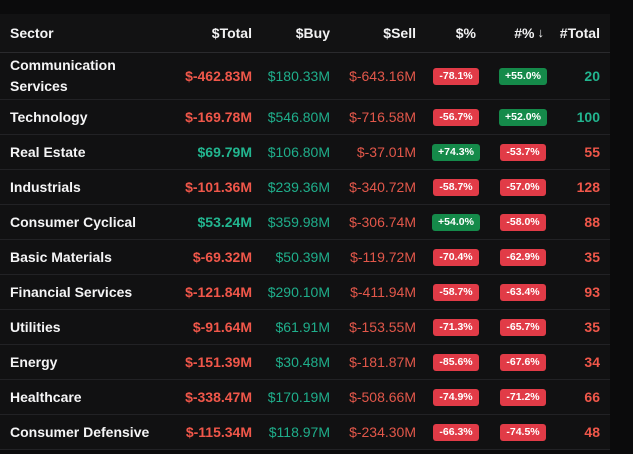 The image size is (633, 454). Describe the element at coordinates (465, 33) in the screenshot. I see `header-pct: $%` at that location.